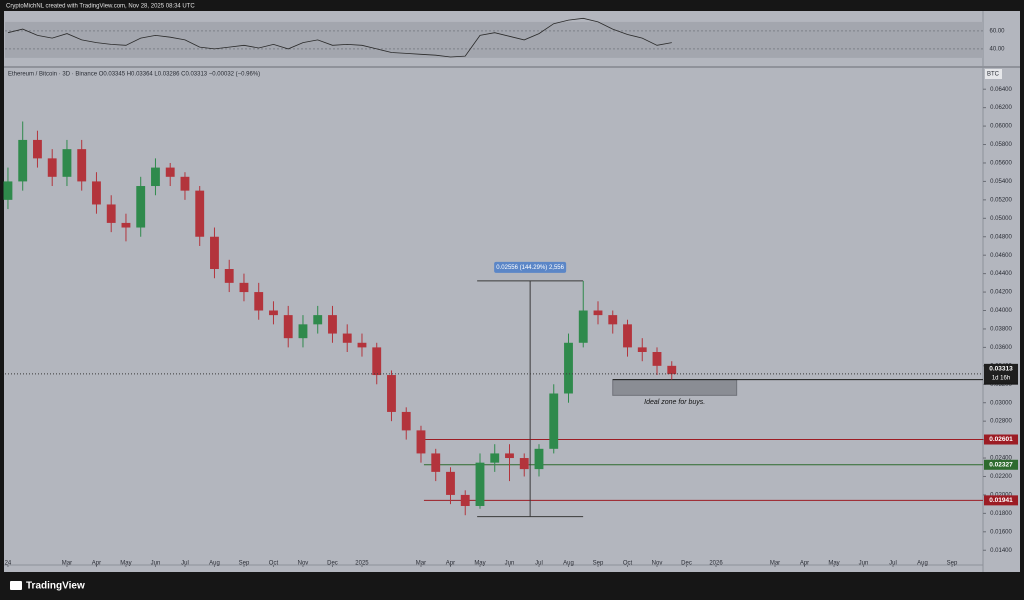  Describe the element at coordinates (1001, 330) in the screenshot. I see `y-tick-label: 0.03800` at that location.